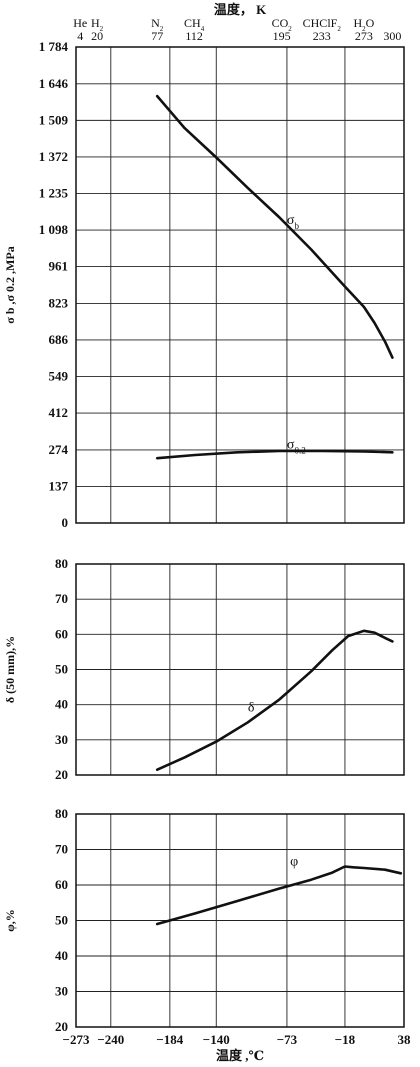 The width and height of the screenshot is (420, 1067). What do you see at coordinates (194, 36) in the screenshot?
I see `top-marker-kelvin: 112` at bounding box center [194, 36].